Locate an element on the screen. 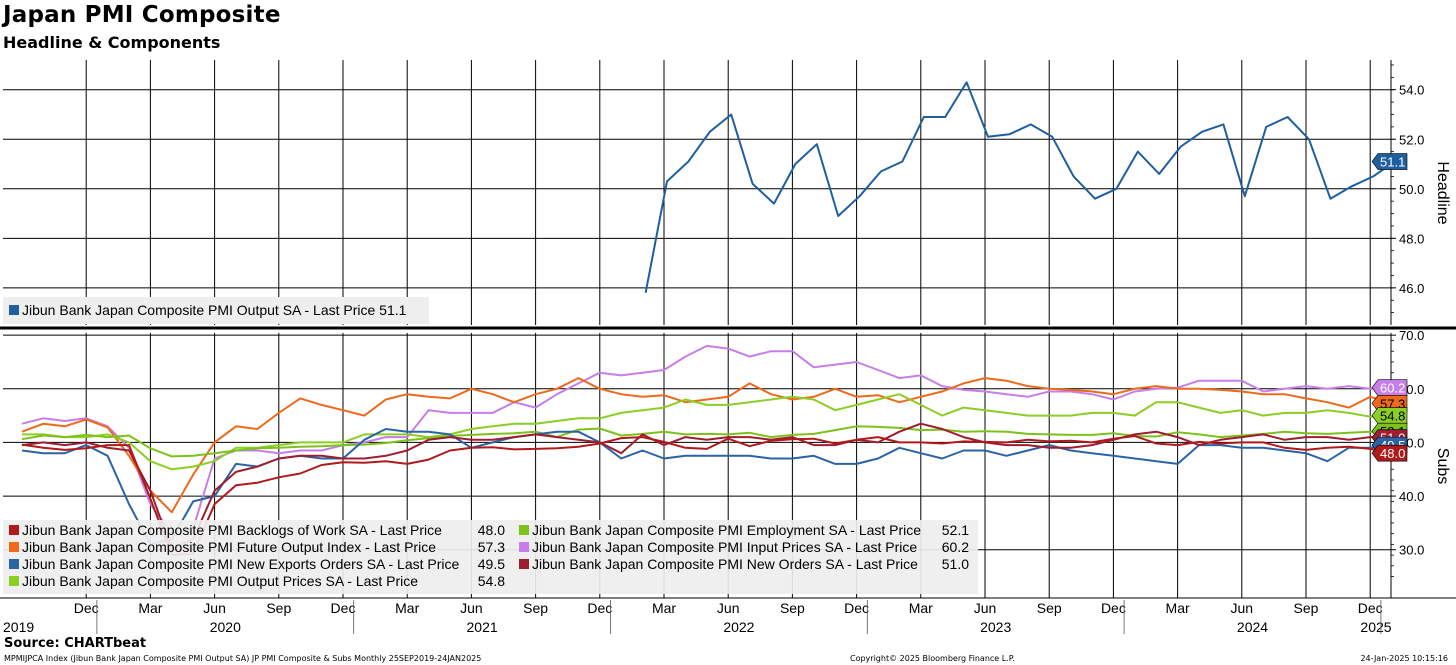 The height and width of the screenshot is (665, 1456). headline-last-label-text: 51.1 is located at coordinates (1392, 162).